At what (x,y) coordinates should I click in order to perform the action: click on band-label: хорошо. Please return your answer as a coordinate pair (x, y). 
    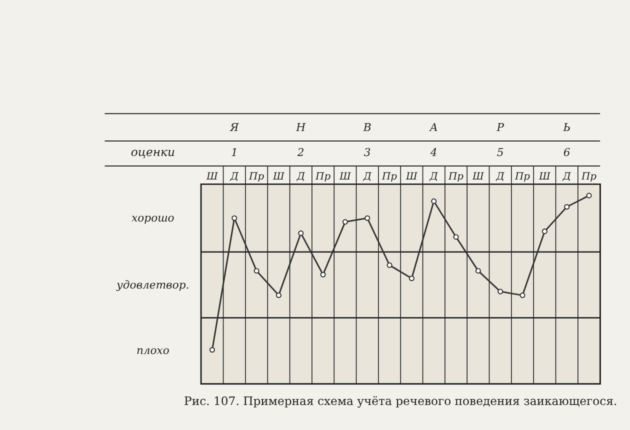
    Looking at the image, I should click on (153, 217).